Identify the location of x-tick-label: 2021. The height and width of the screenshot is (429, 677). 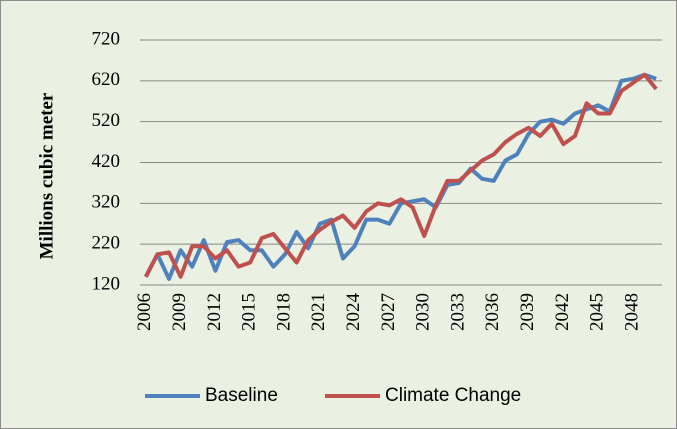
(318, 312).